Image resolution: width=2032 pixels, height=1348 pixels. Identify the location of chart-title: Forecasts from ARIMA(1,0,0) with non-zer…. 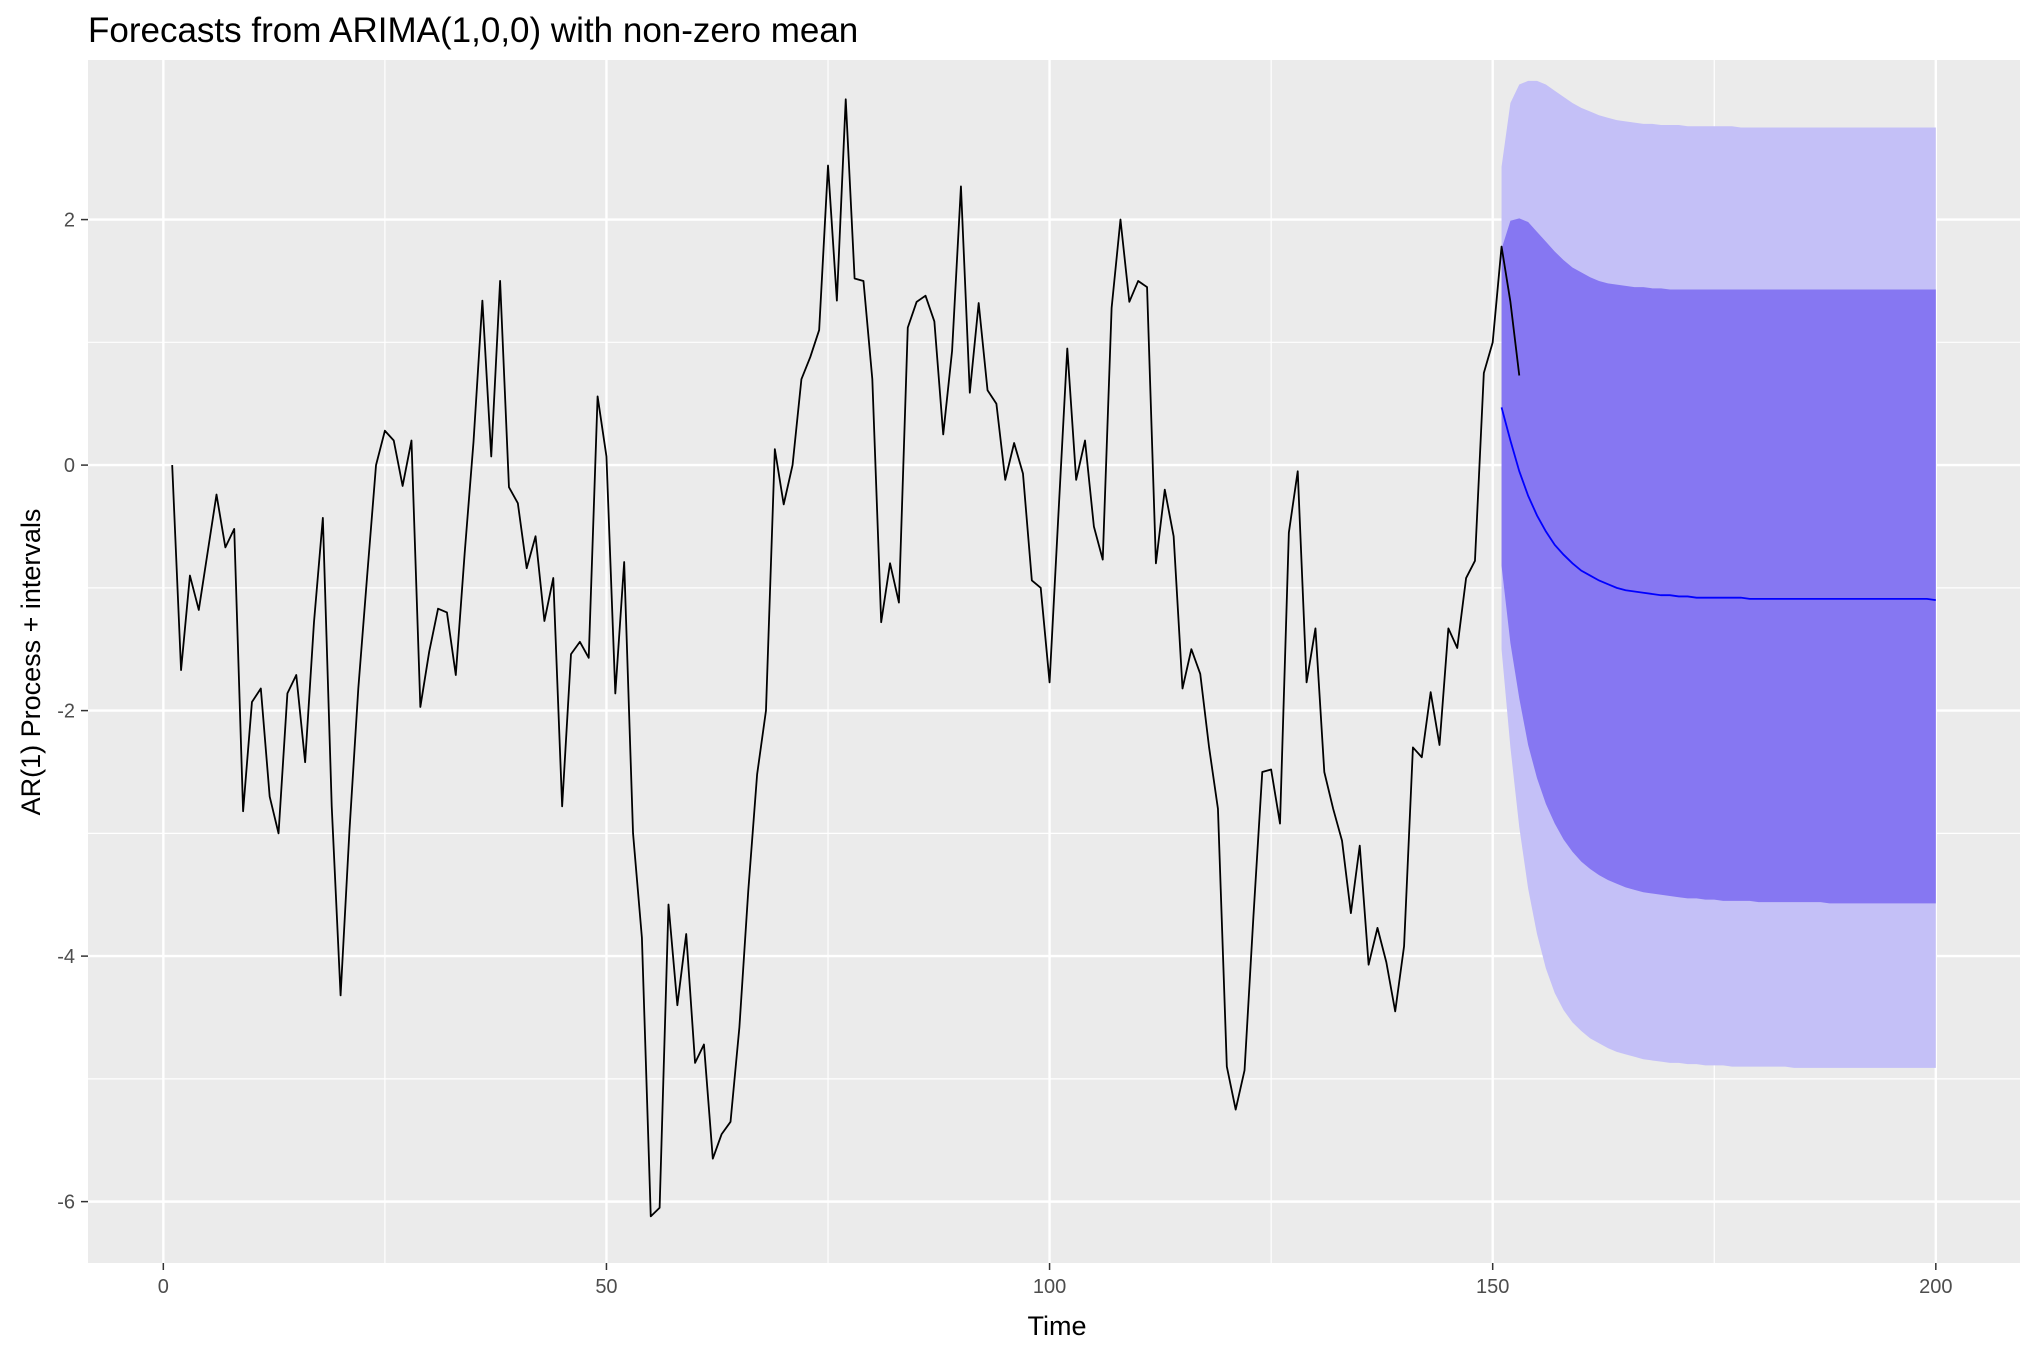
(473, 30).